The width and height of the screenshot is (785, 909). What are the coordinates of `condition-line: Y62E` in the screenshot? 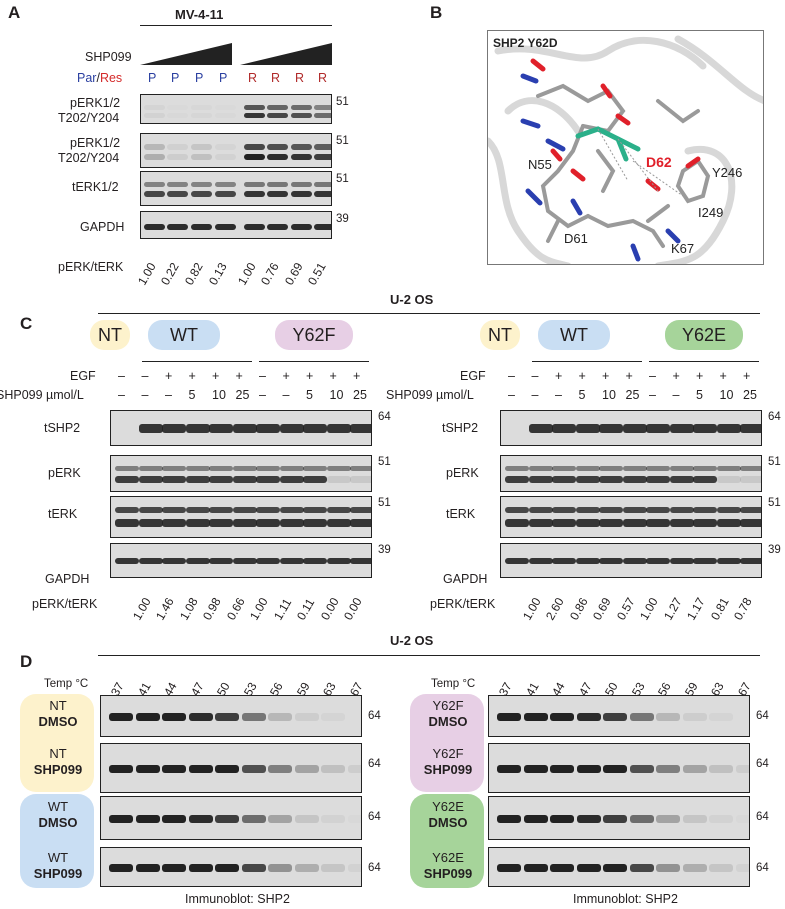 It's located at (448, 857).